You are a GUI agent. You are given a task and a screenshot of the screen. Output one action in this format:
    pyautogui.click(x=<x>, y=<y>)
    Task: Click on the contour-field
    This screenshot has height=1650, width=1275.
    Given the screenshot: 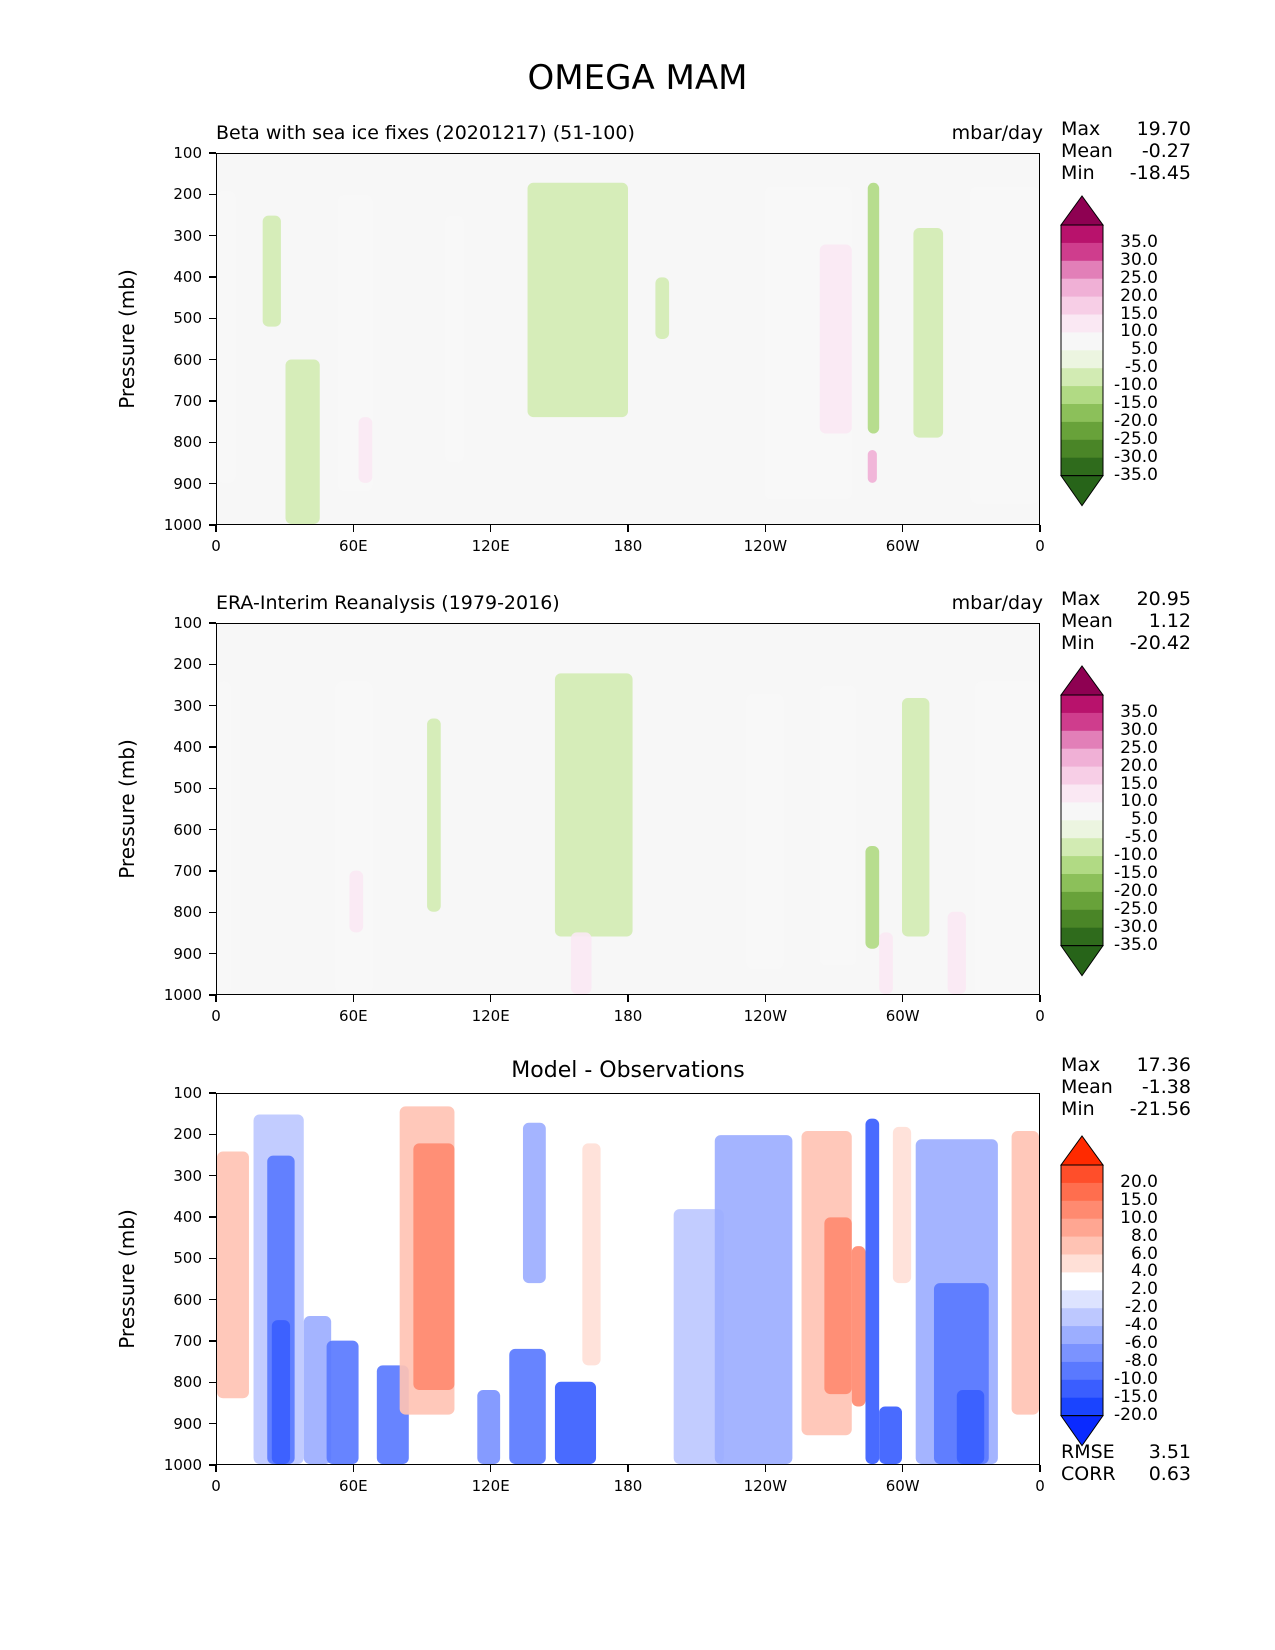 What is the action you would take?
    pyautogui.click(x=628, y=1279)
    